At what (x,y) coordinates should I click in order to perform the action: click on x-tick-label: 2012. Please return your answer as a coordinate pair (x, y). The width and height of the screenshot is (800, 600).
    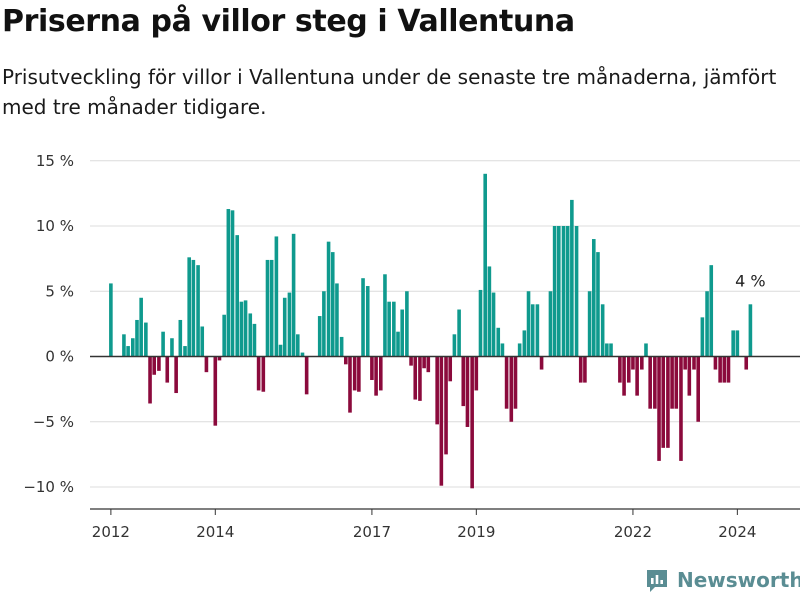
    Looking at the image, I should click on (111, 532).